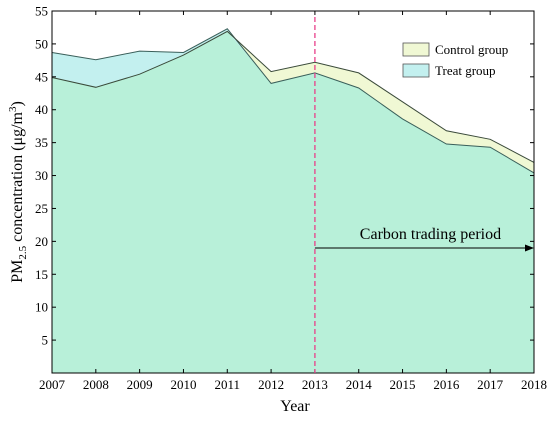 This screenshot has height=424, width=550. I want to click on y-axis-title-superscript: 3, so click(13, 109).